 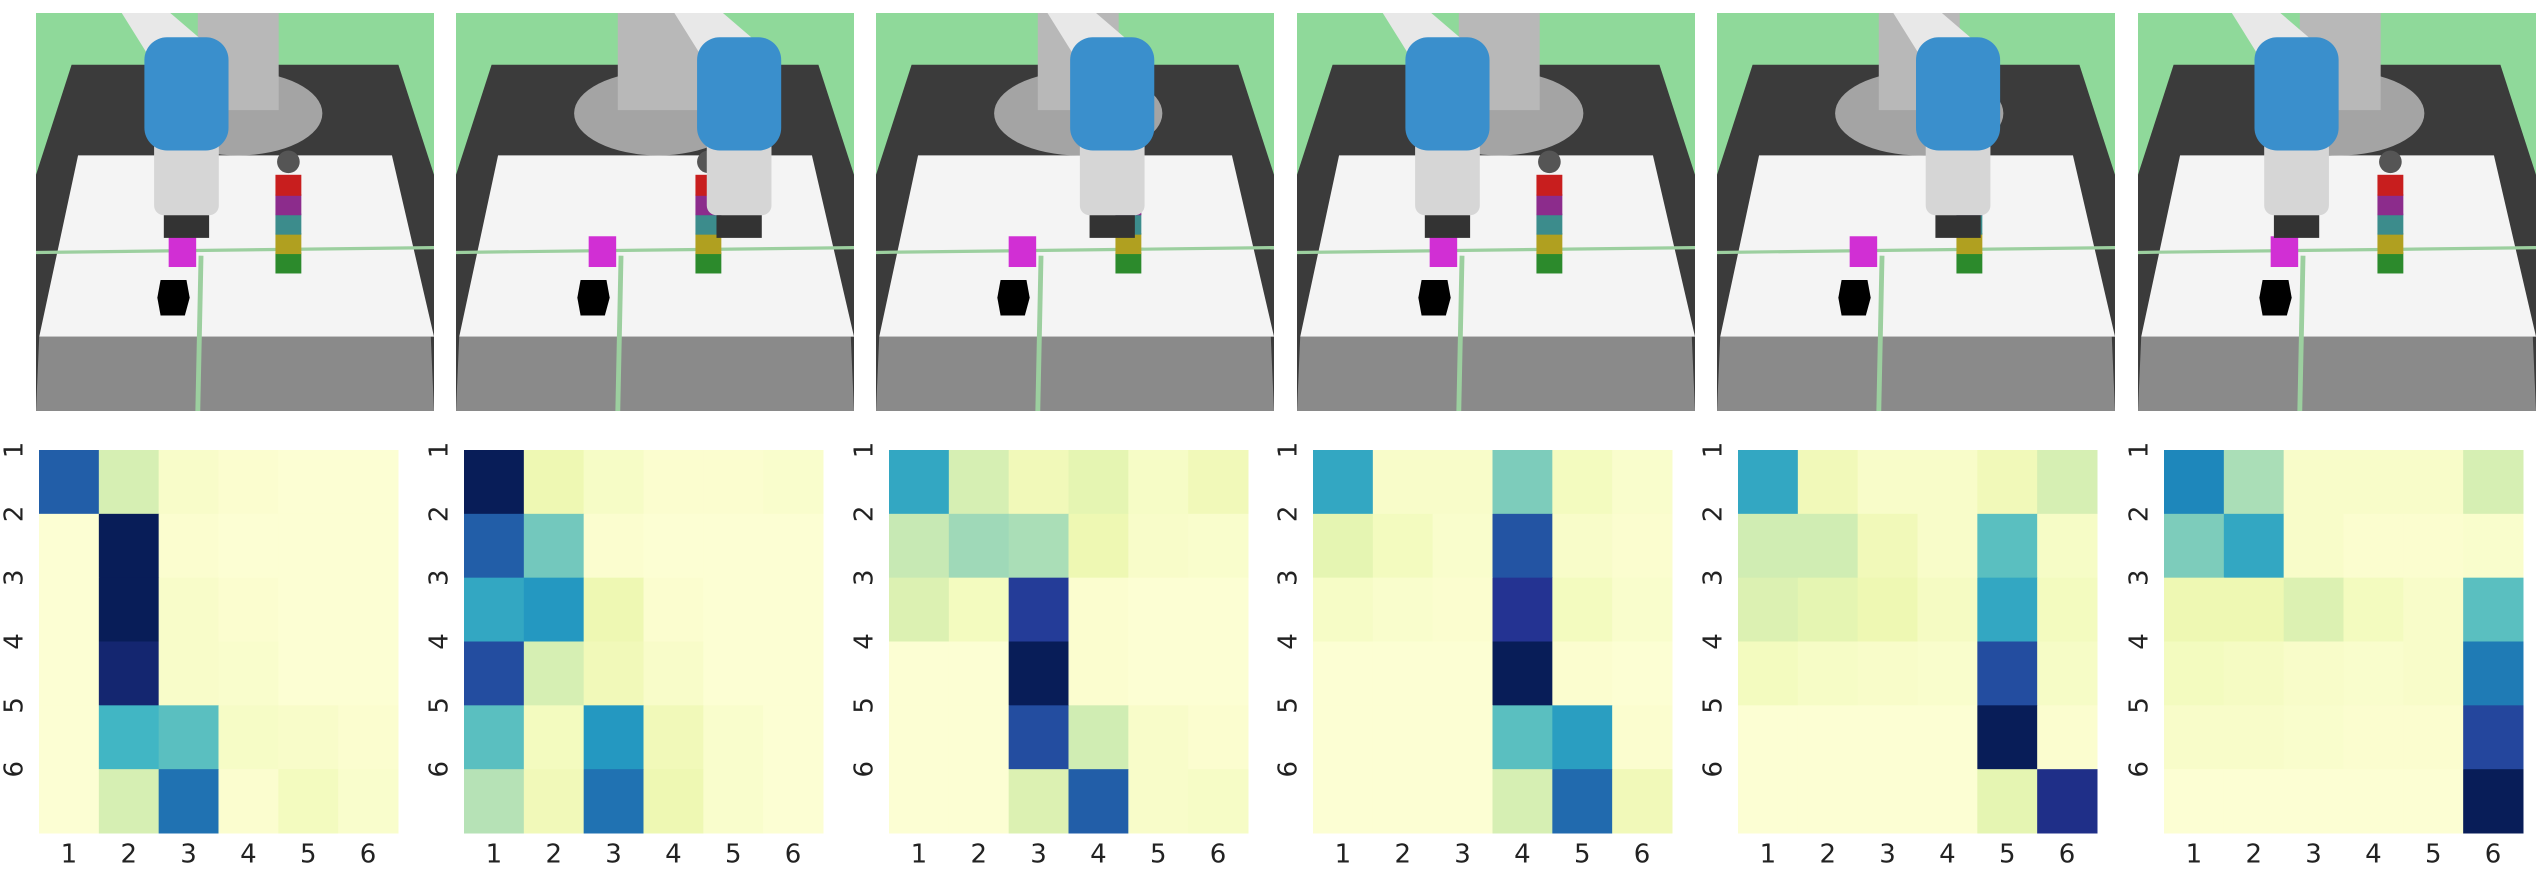 I want to click on object-sphere, so click(x=288, y=162).